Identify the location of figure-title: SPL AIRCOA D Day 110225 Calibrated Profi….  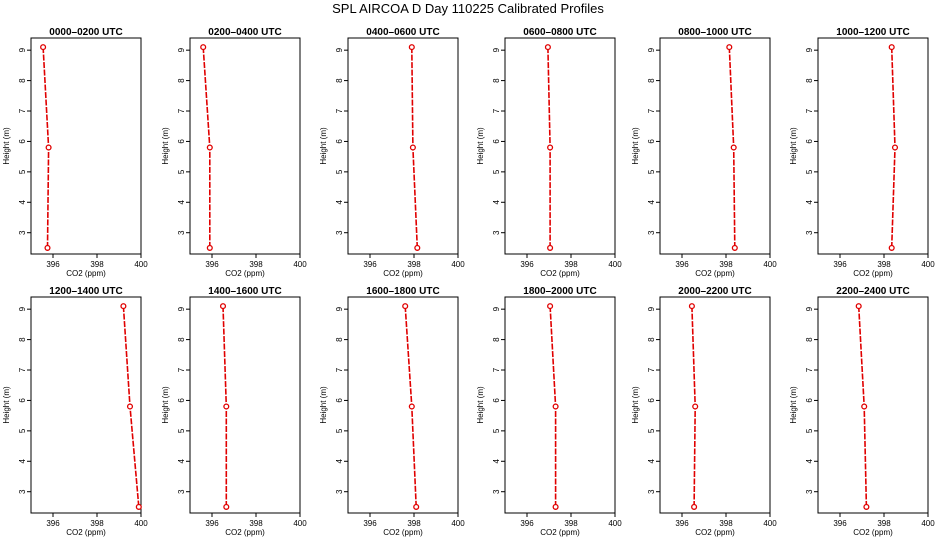
(468, 8).